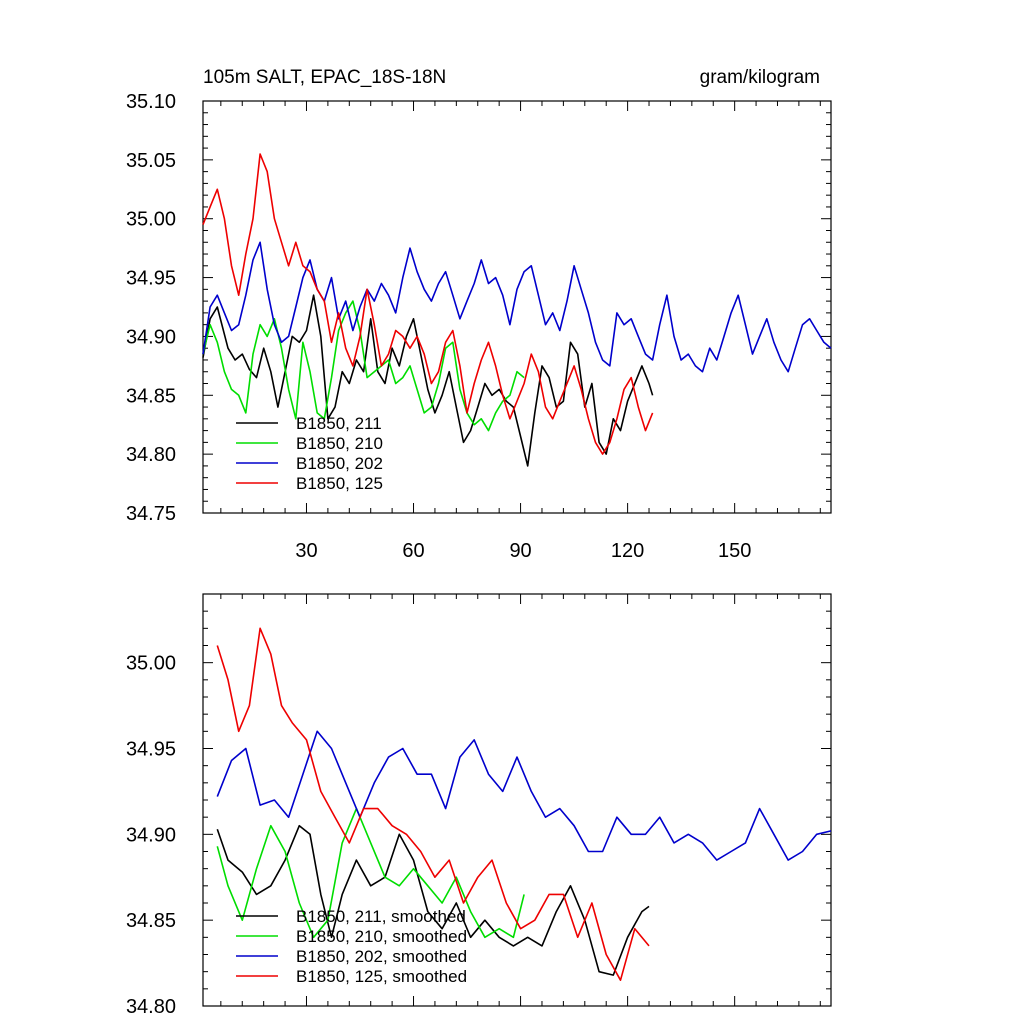 The image size is (1024, 1024). Describe the element at coordinates (413, 551) in the screenshot. I see `x-tick-label: 60` at that location.